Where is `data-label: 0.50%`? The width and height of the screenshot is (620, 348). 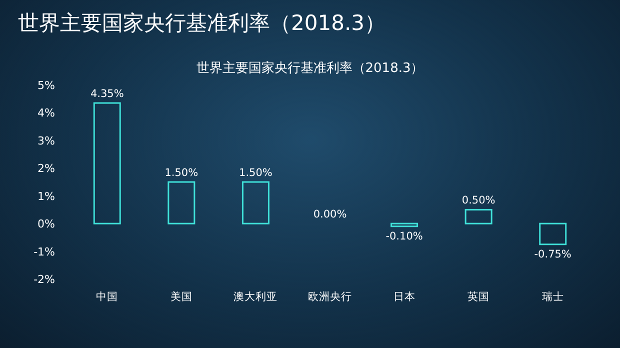
data-label: 0.50% is located at coordinates (479, 200).